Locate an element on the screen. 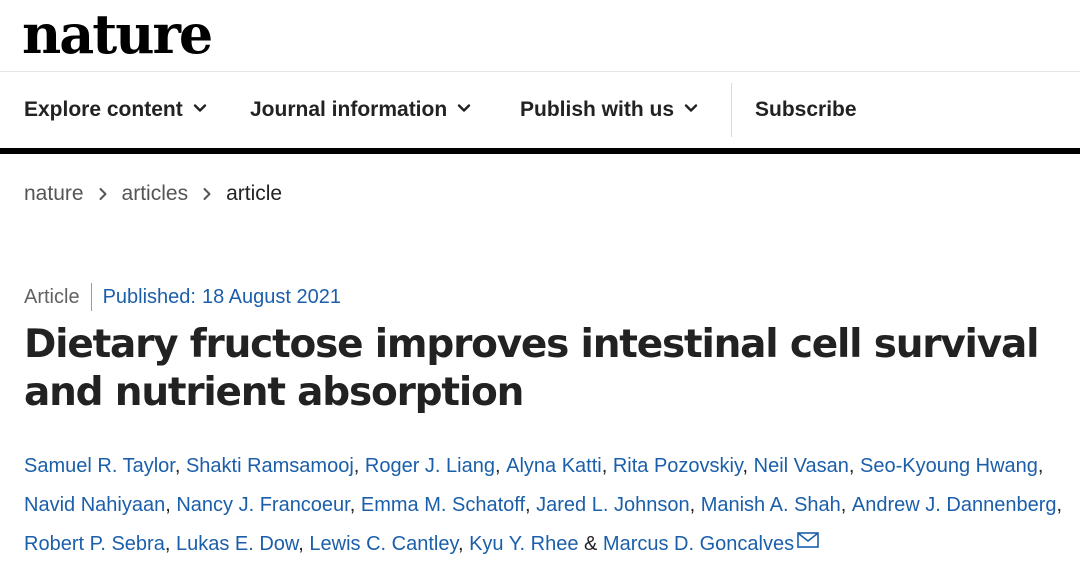  author-item: Emma M. Schatoff, is located at coordinates (448, 505).